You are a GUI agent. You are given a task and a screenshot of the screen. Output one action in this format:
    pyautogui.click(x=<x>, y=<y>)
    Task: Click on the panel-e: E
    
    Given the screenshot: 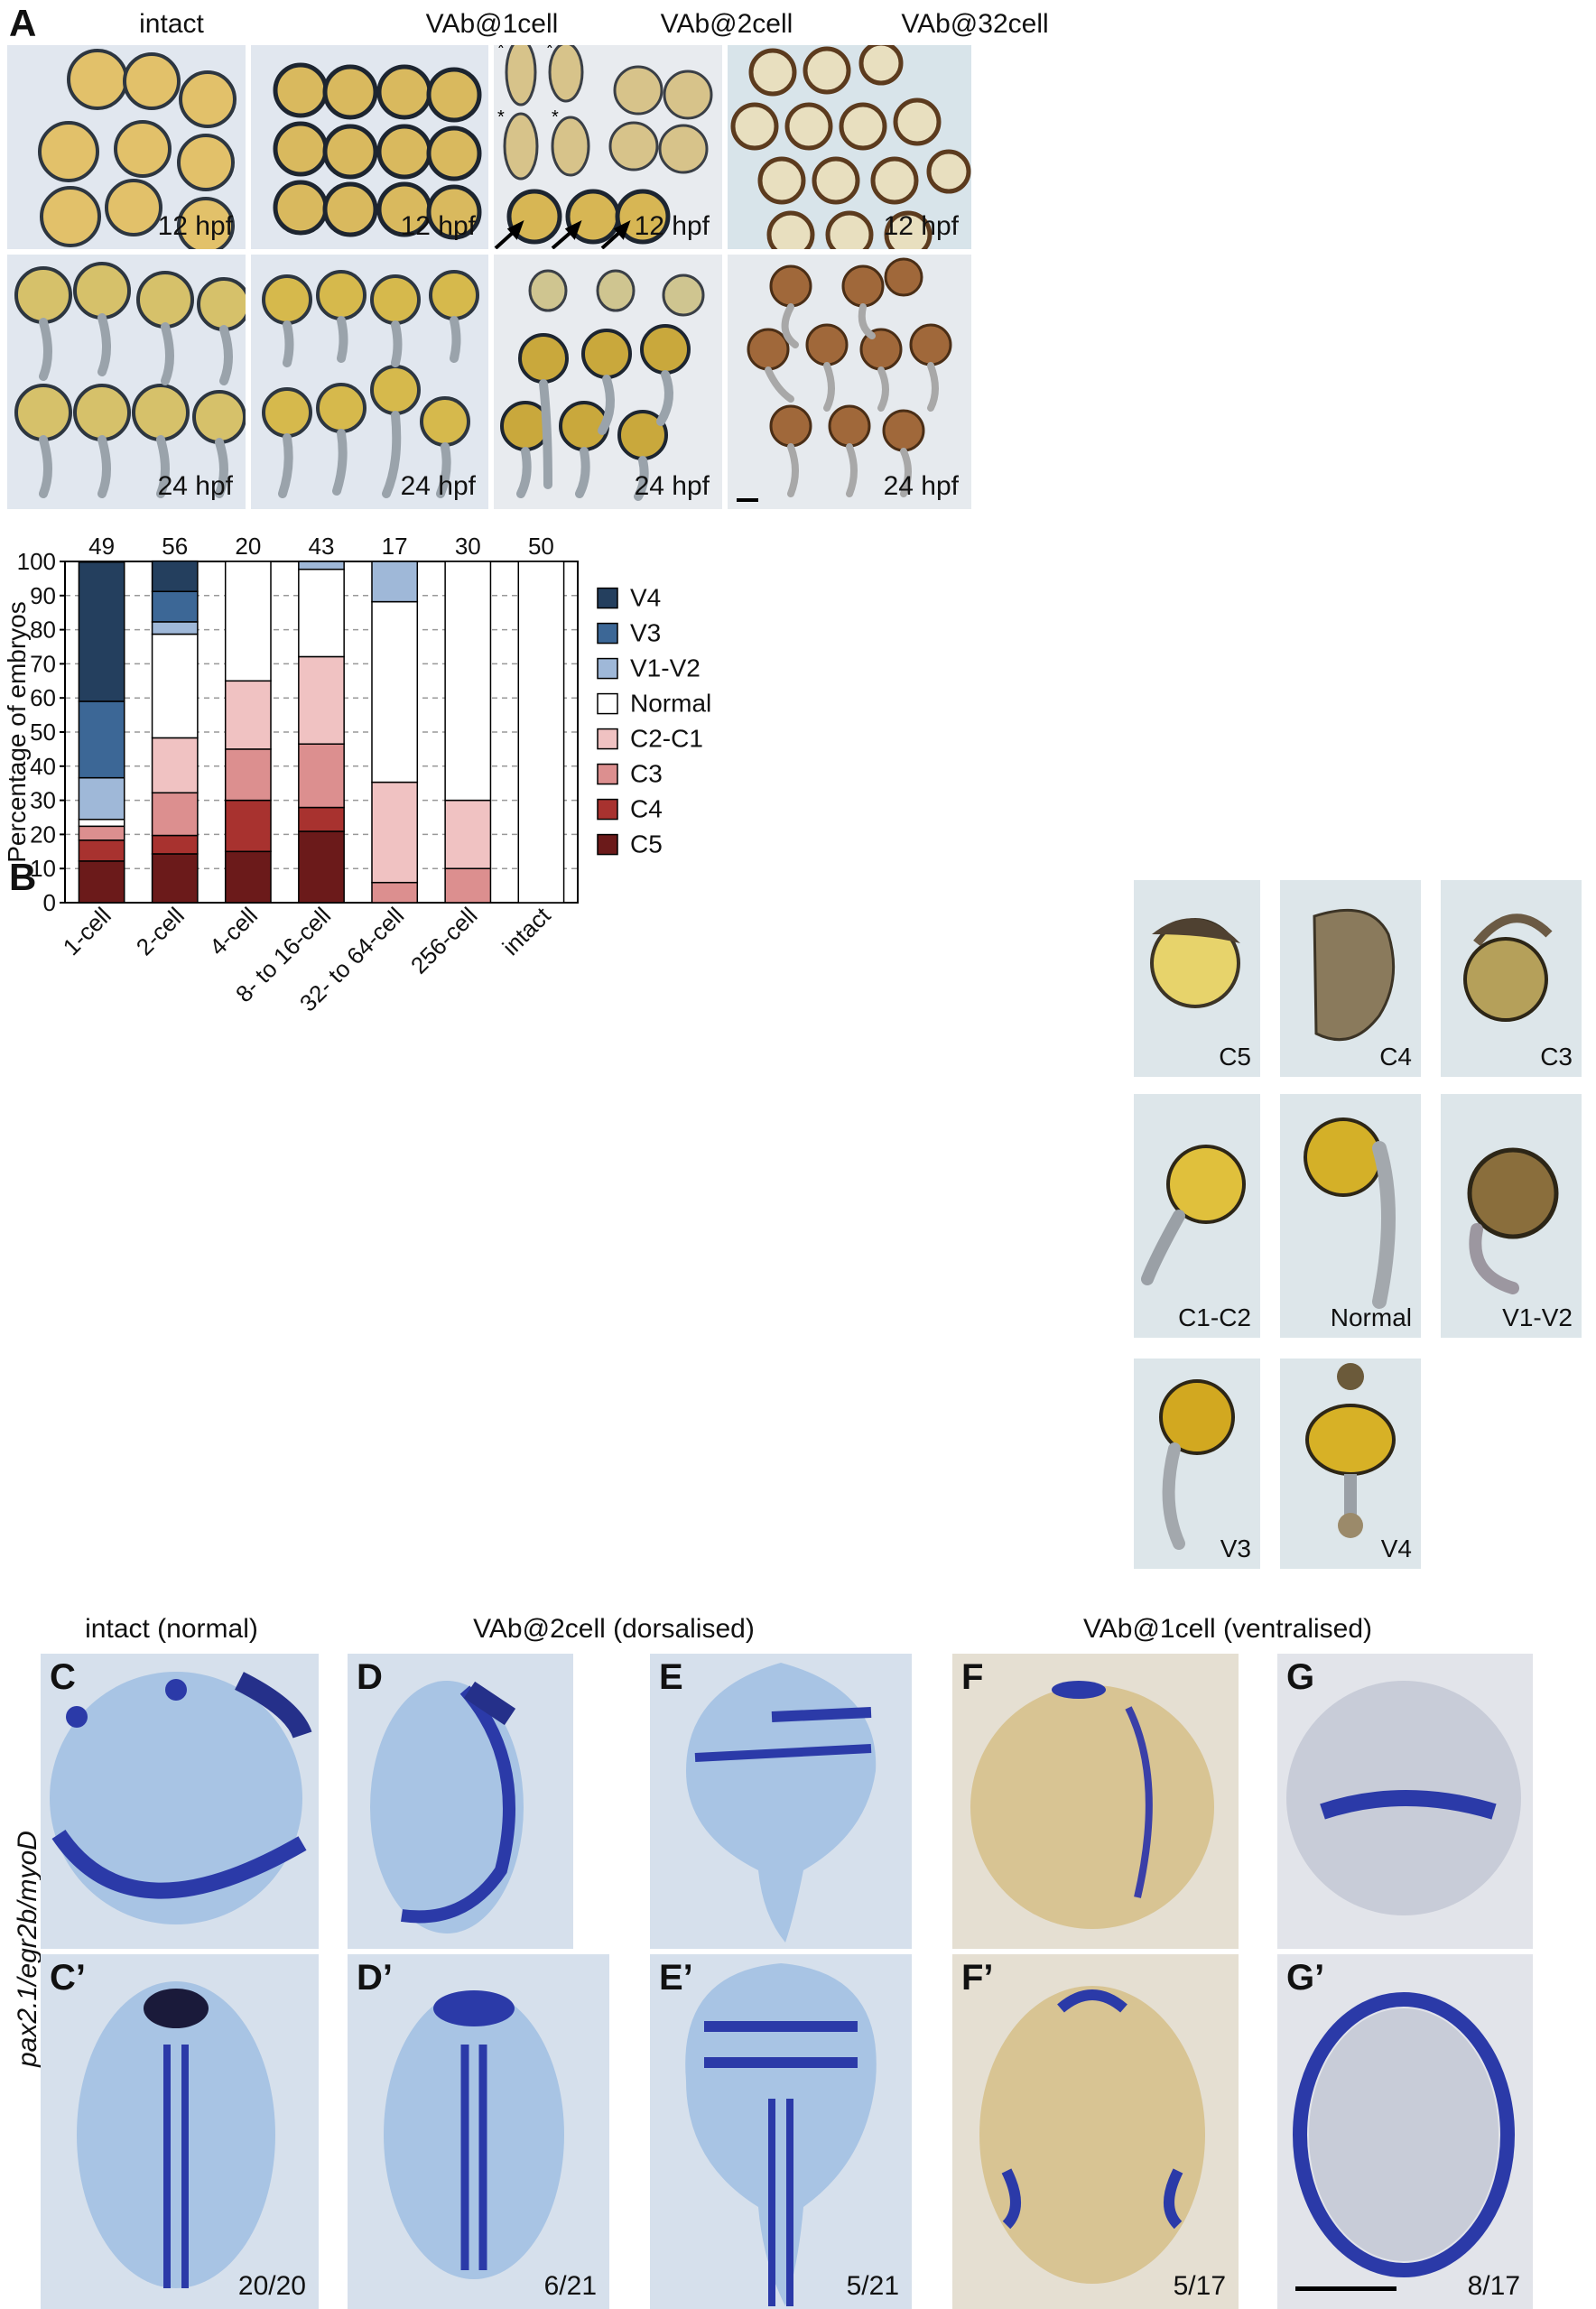 What is the action you would take?
    pyautogui.click(x=781, y=1801)
    